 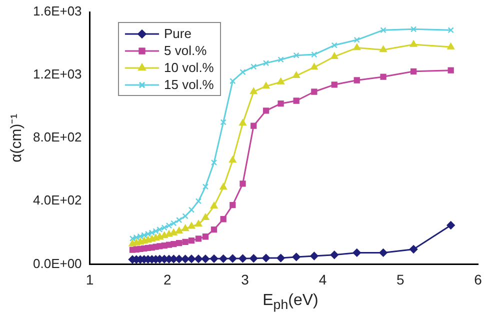 I want to click on y-tick-label: 4.0E+02, so click(x=57, y=200).